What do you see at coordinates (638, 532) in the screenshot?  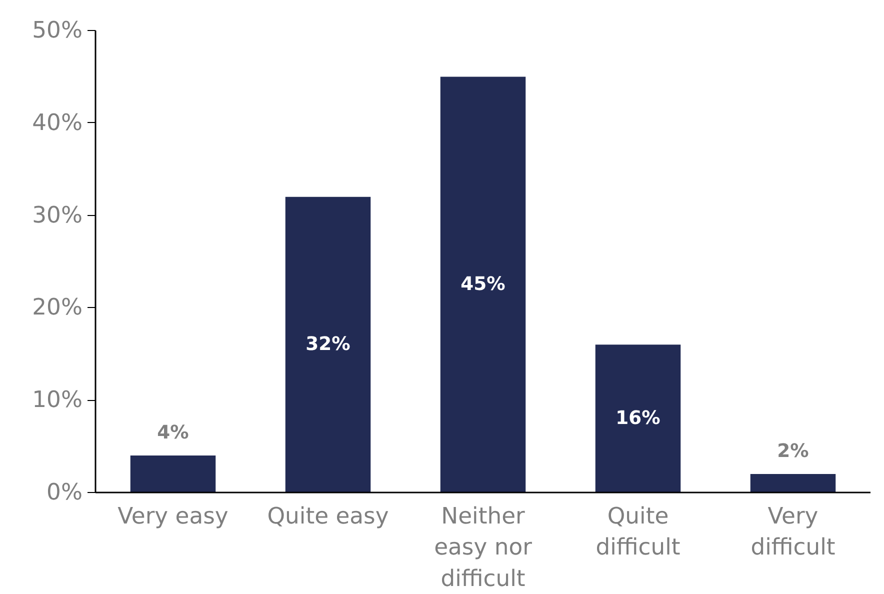 I see `x-tick-label: Quite difficult` at bounding box center [638, 532].